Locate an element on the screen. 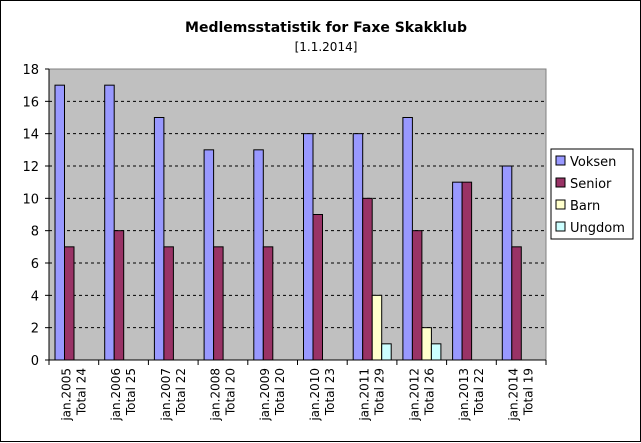  y-tick-label: 0 is located at coordinates (35, 361).